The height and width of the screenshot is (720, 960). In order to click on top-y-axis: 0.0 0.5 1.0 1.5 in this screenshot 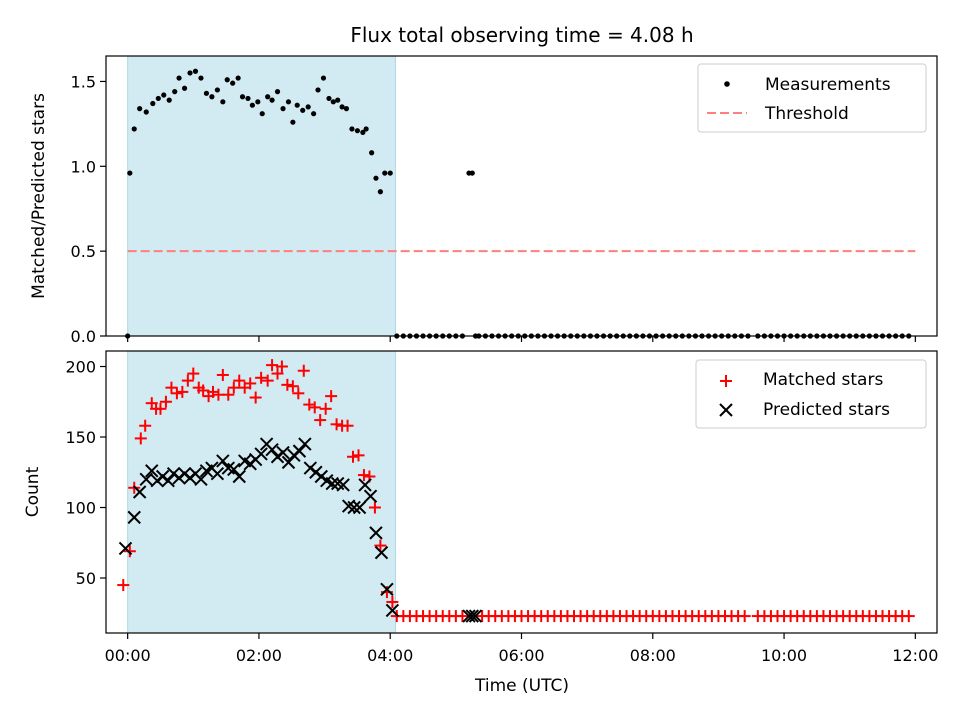, I will do `click(88, 209)`.